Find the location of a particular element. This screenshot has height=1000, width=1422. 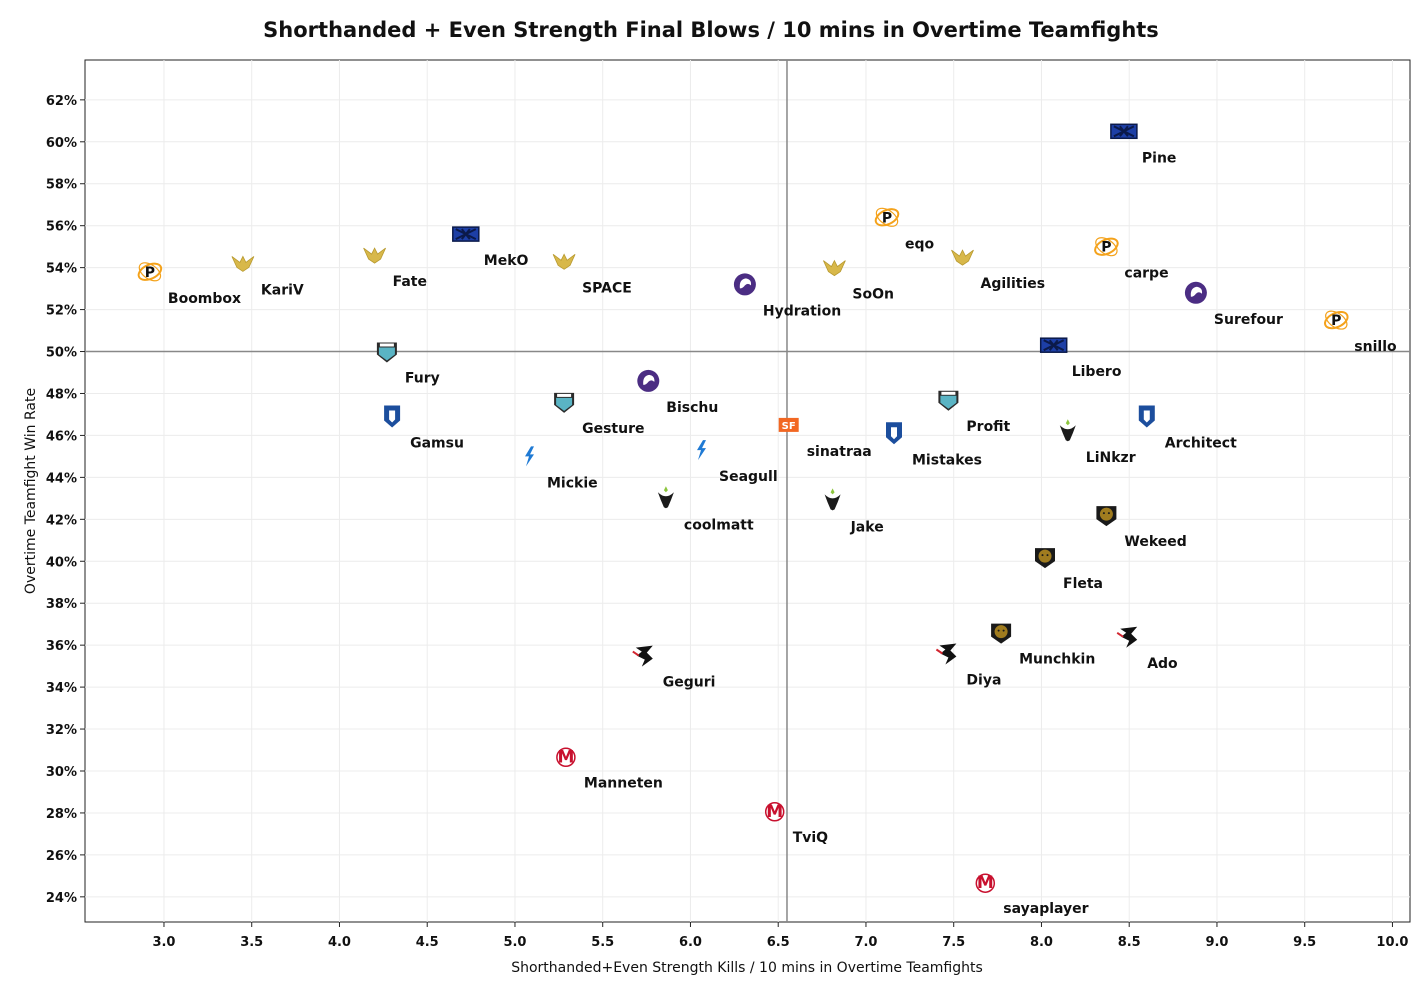

player-label: Agilities is located at coordinates (1013, 284).